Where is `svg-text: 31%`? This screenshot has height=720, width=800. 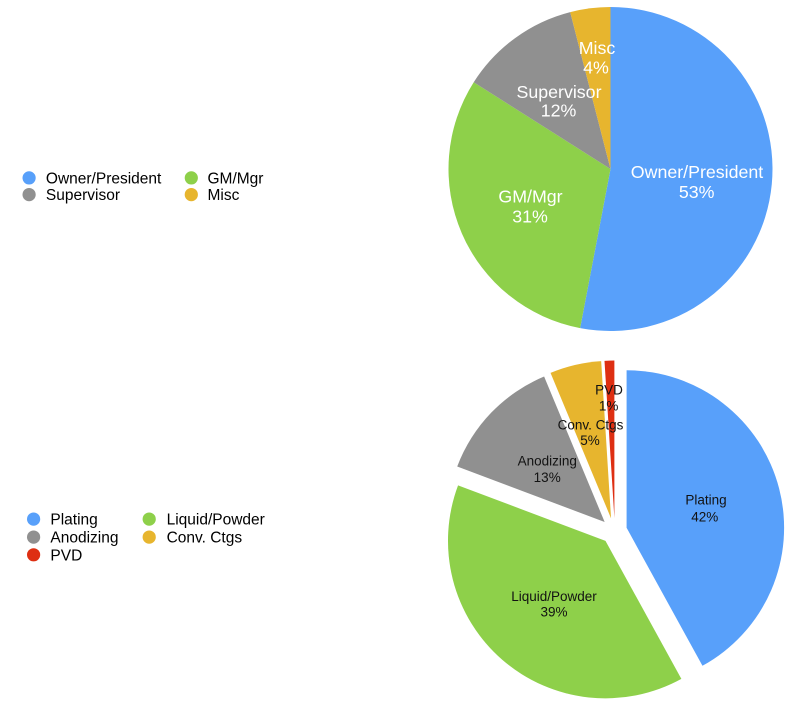 svg-text: 31% is located at coordinates (530, 217).